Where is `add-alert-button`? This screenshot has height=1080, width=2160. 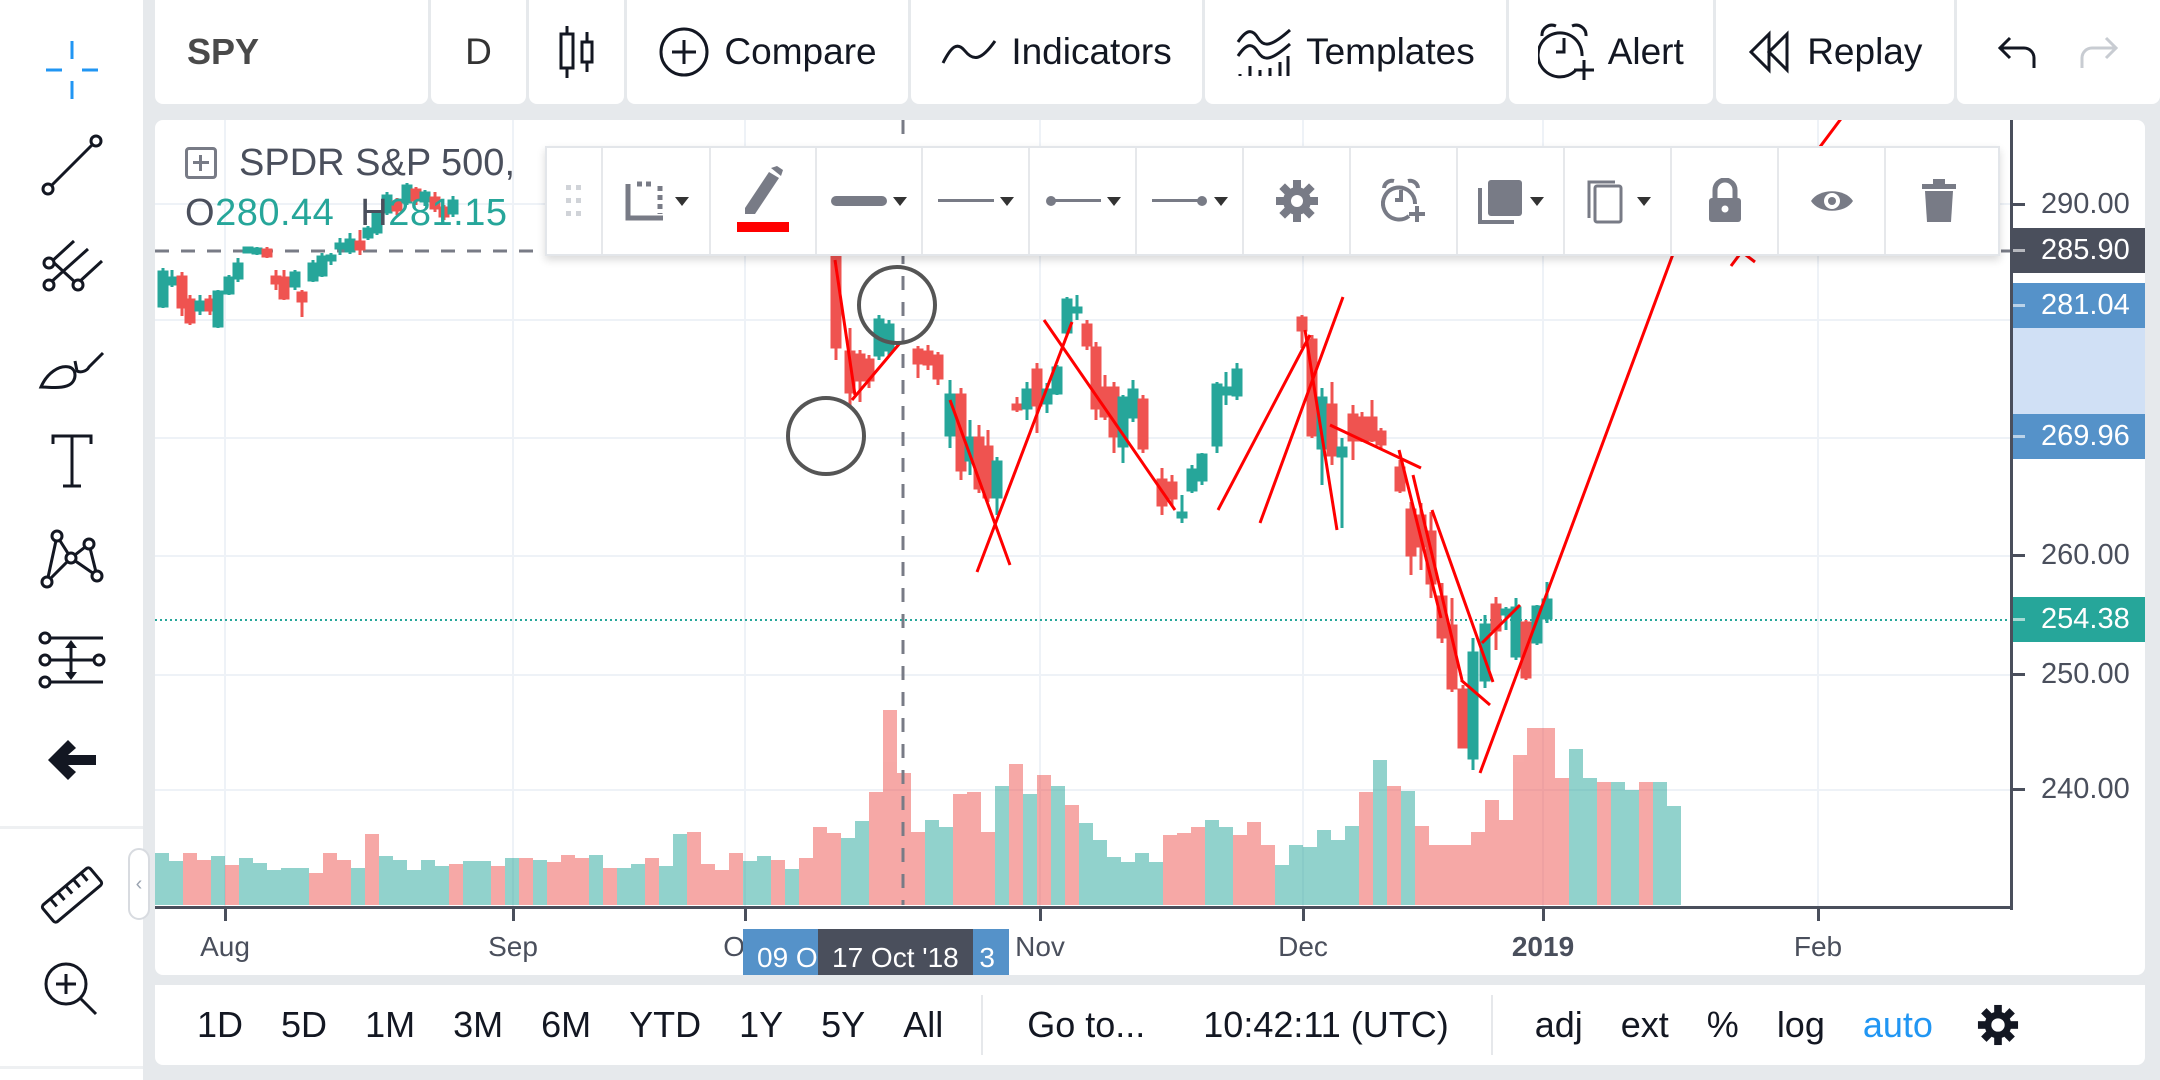
add-alert-button is located at coordinates (1404, 201).